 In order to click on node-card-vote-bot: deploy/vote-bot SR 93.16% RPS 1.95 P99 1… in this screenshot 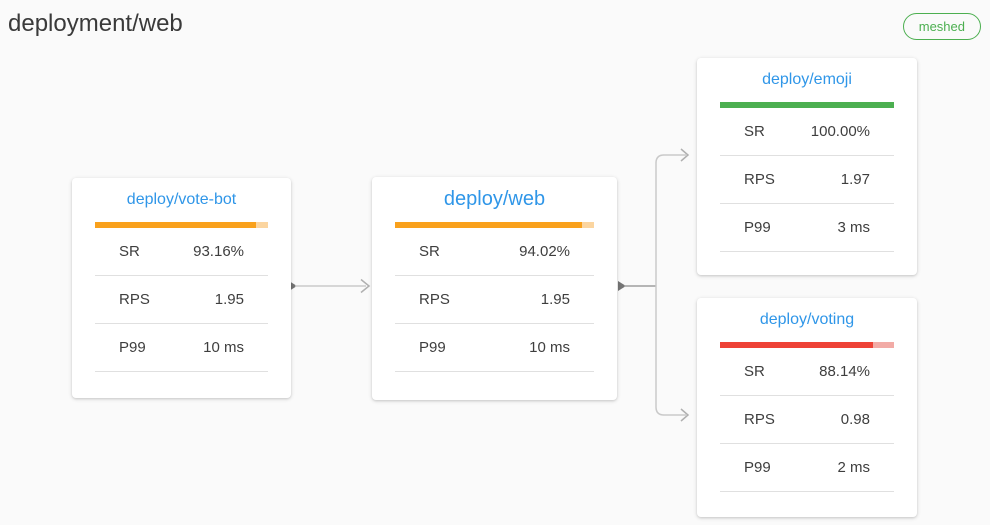, I will do `click(181, 288)`.